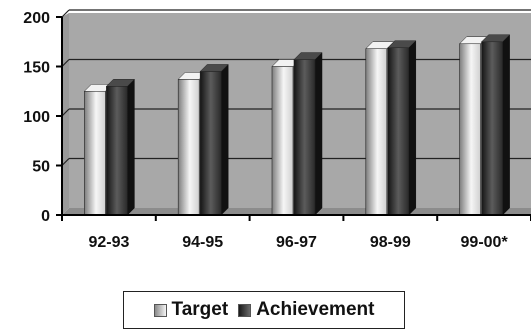  What do you see at coordinates (485, 242) in the screenshot?
I see `x-tick-label: 99-00*` at bounding box center [485, 242].